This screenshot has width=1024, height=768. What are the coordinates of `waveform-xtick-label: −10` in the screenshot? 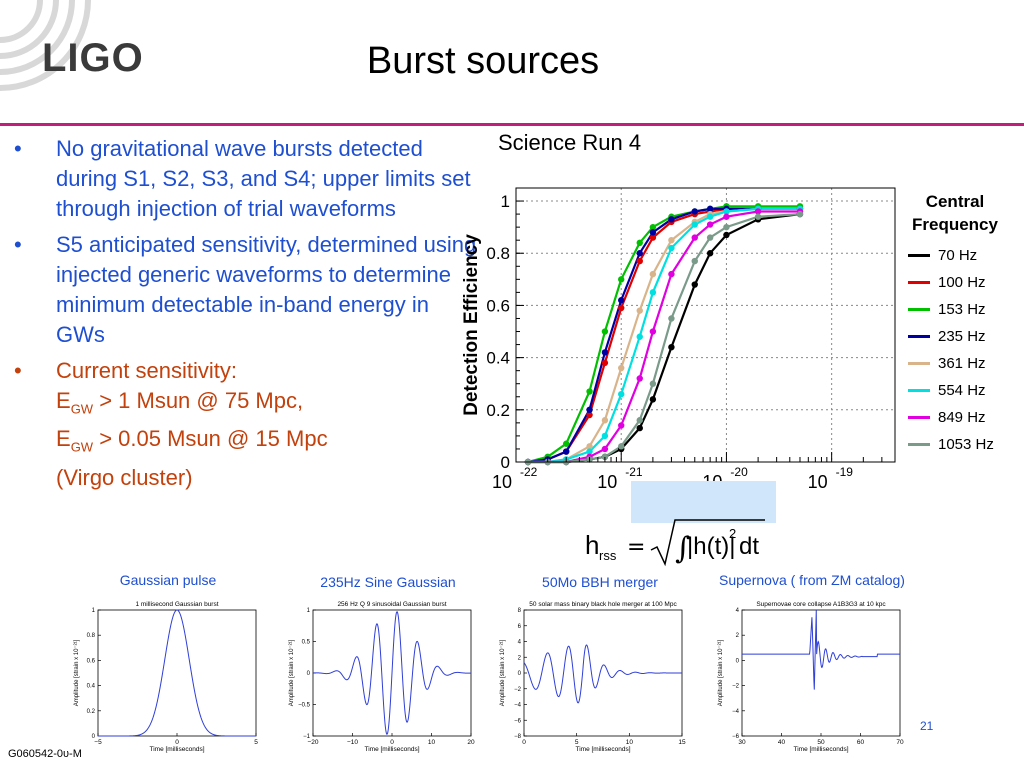 It's located at (352, 742).